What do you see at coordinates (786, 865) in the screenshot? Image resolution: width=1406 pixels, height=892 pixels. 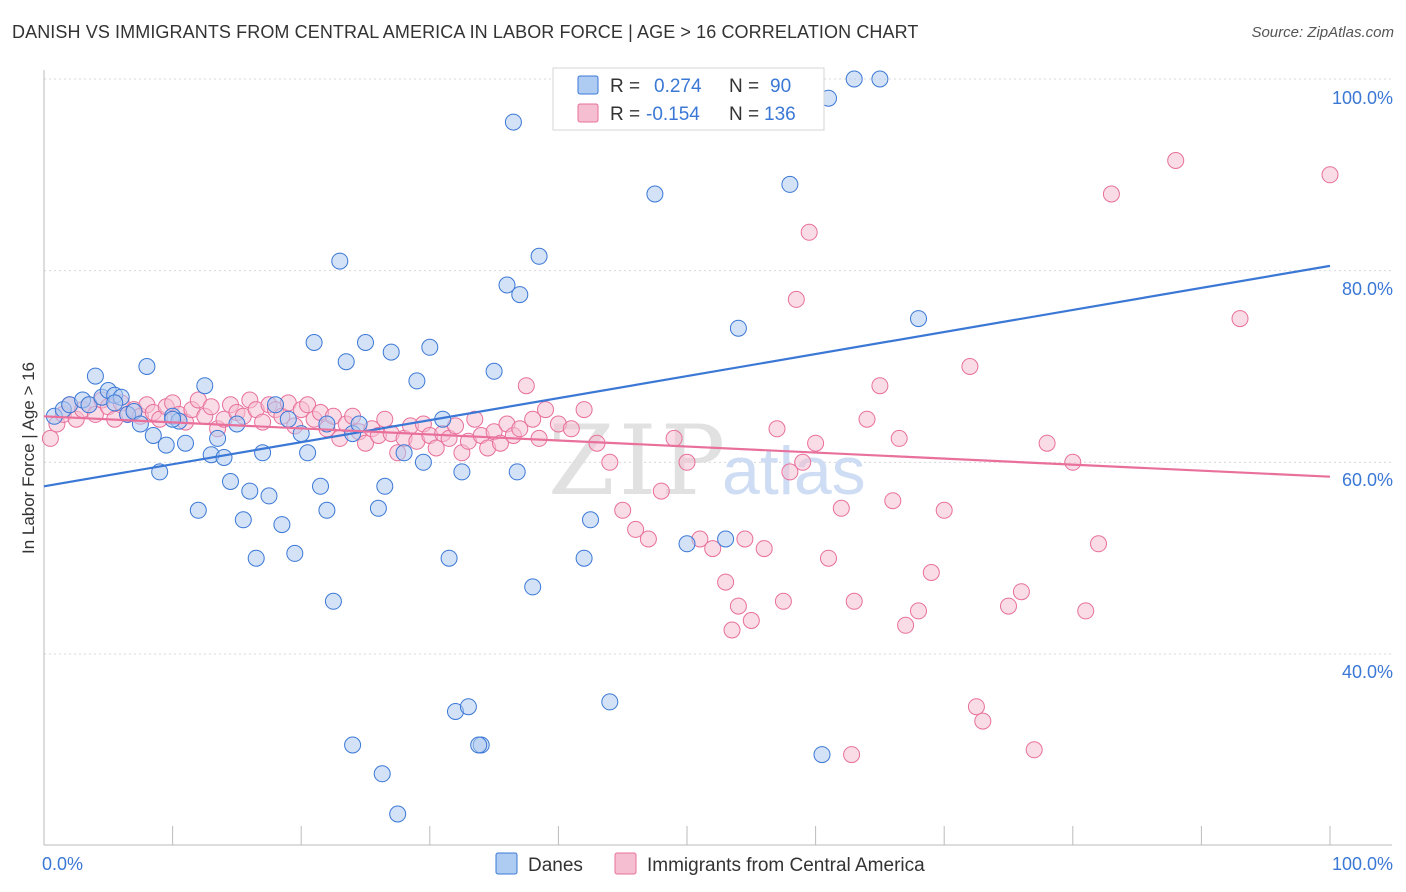 I see `legend-immigrants-label: Immigrants from Central America` at bounding box center [786, 865].